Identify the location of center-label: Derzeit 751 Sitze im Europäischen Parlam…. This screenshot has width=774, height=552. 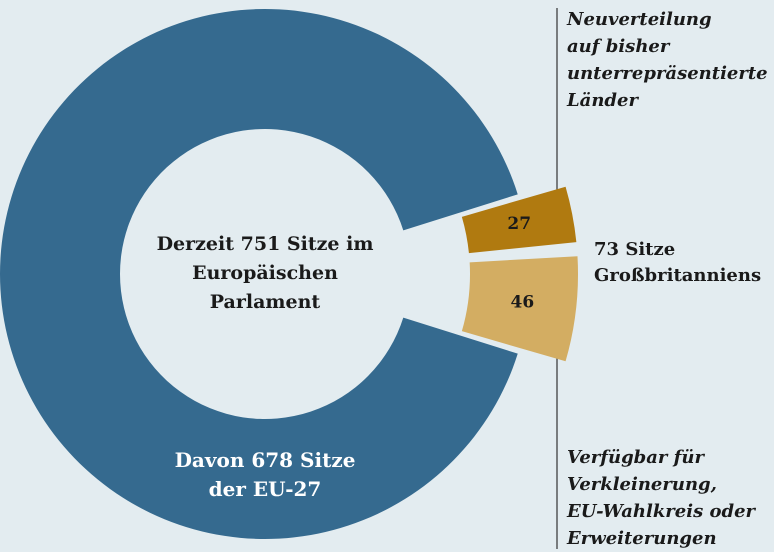
(265, 273).